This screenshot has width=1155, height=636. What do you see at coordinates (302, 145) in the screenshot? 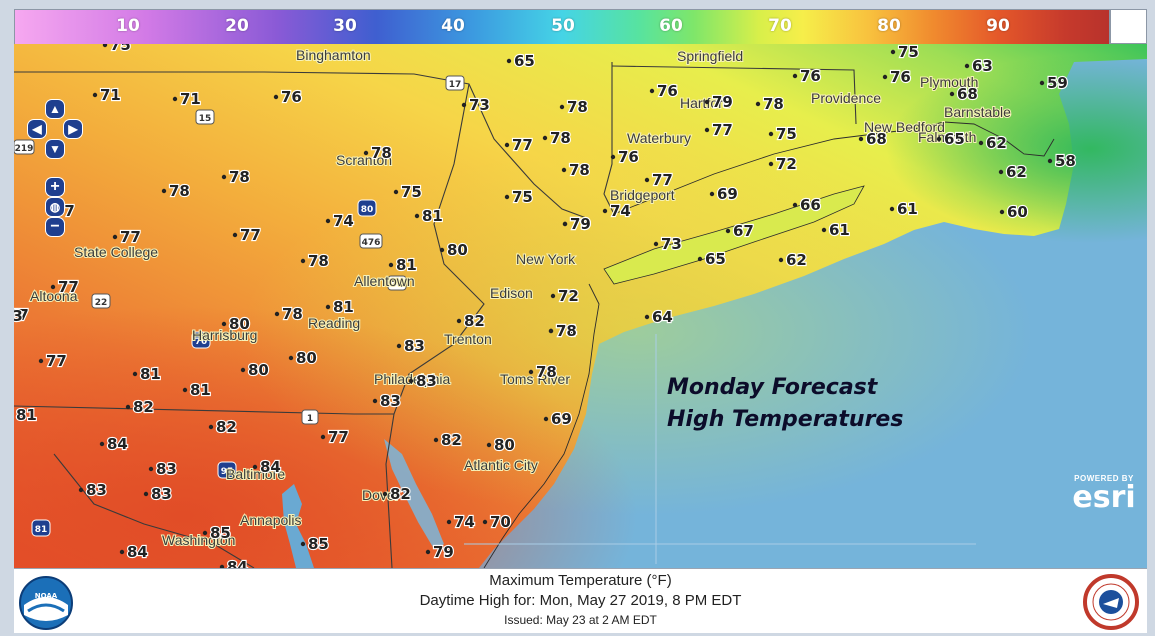
I see `ny-pa-border` at bounding box center [302, 145].